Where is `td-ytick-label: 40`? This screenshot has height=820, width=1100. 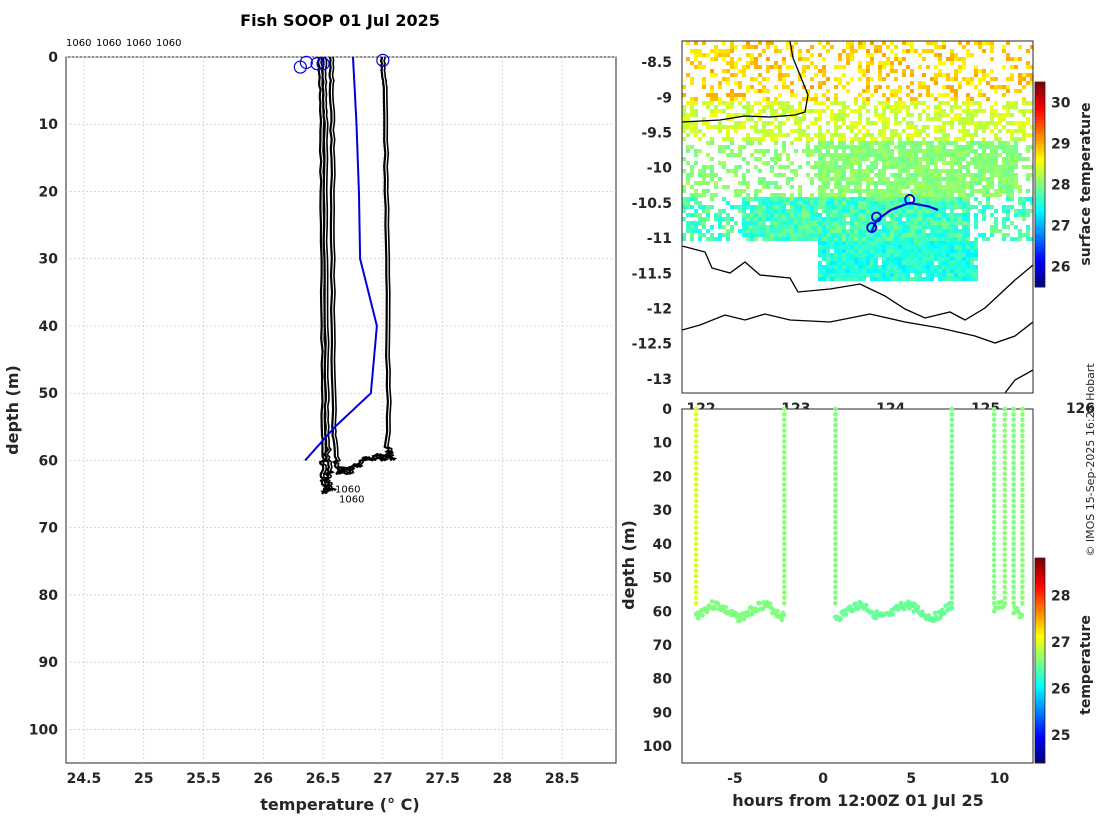 td-ytick-label: 40 is located at coordinates (663, 545).